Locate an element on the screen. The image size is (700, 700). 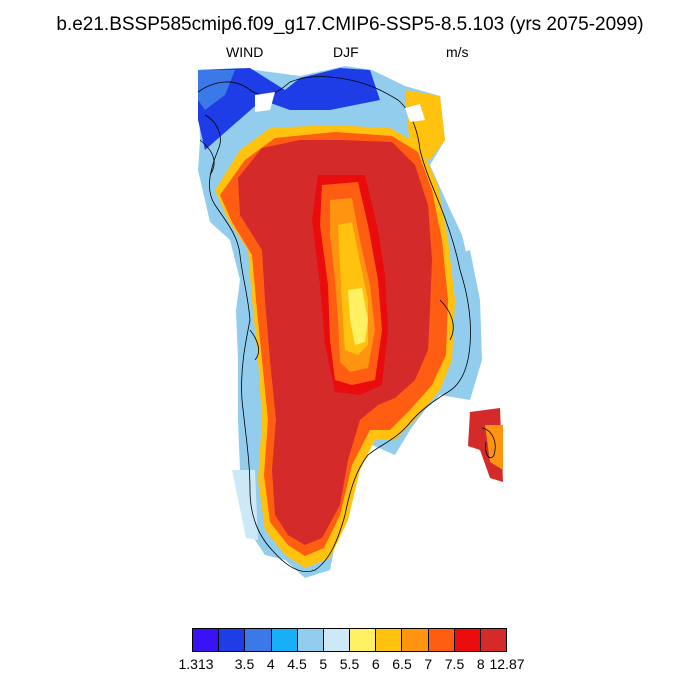
colorbar-tick-label: 3.5 is located at coordinates (244, 664).